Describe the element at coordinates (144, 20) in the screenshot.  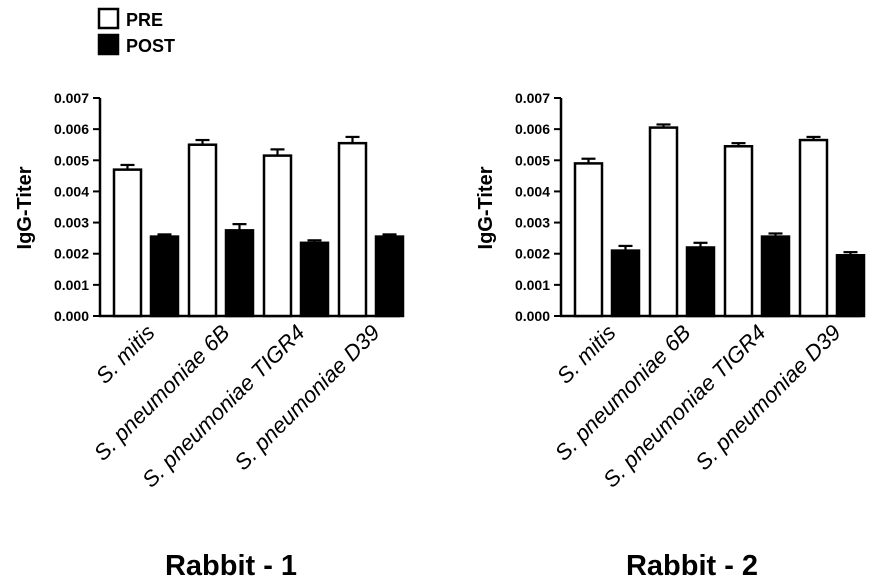
I see `legend-label-pre: PRE` at that location.